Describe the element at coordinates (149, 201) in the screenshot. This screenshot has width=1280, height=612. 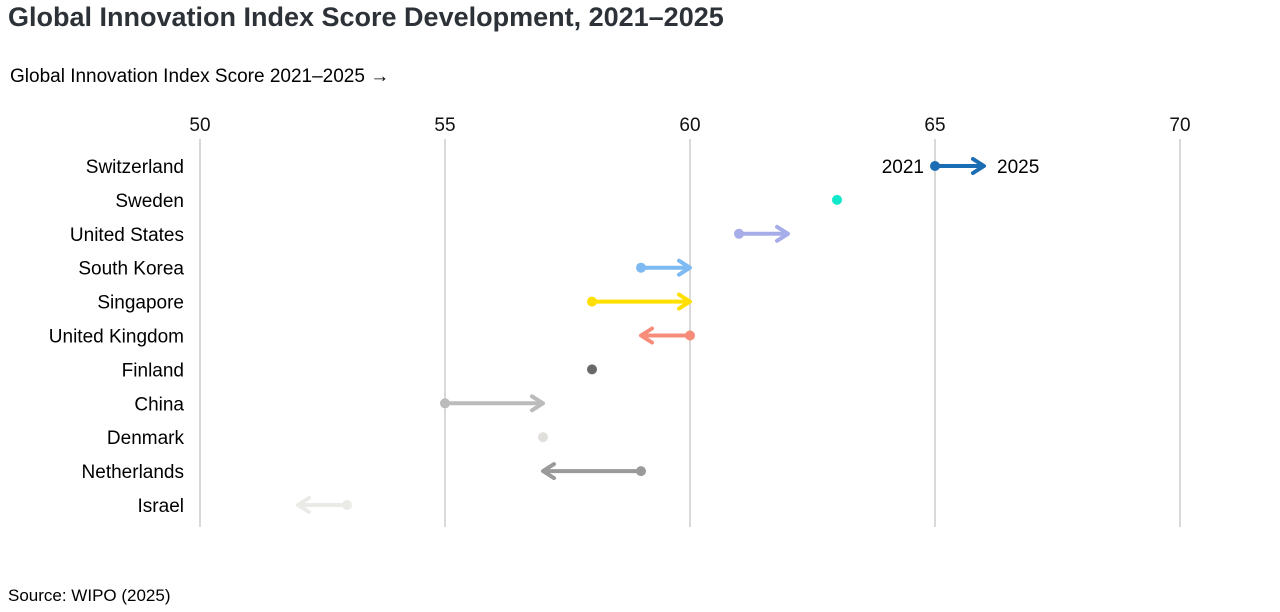
I see `country-label: Sweden` at that location.